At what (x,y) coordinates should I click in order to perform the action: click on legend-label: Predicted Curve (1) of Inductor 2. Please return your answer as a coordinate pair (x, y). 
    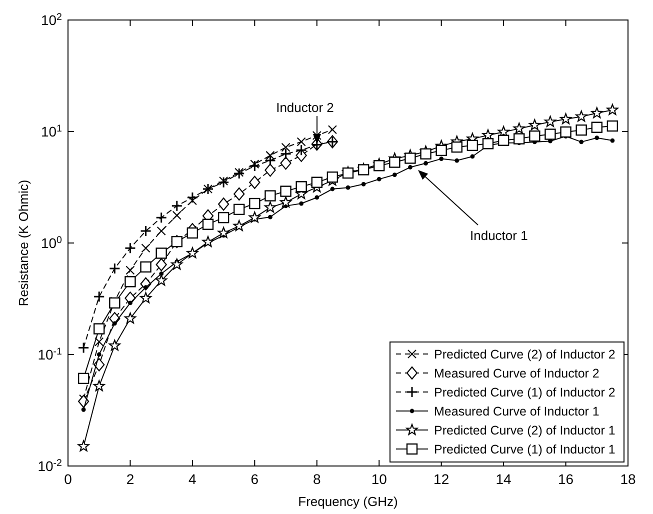
    Looking at the image, I should click on (525, 393).